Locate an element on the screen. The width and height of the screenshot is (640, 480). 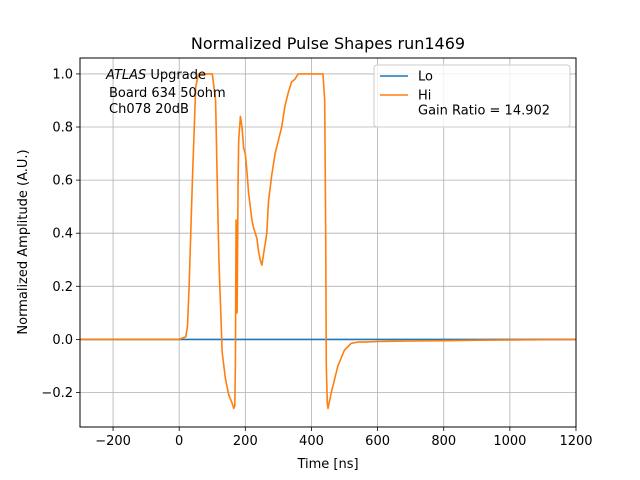
y-axis-ticks: −0.2 0.0 0.2 0.4 0.6 0.8 1.0 is located at coordinates (60, 234).